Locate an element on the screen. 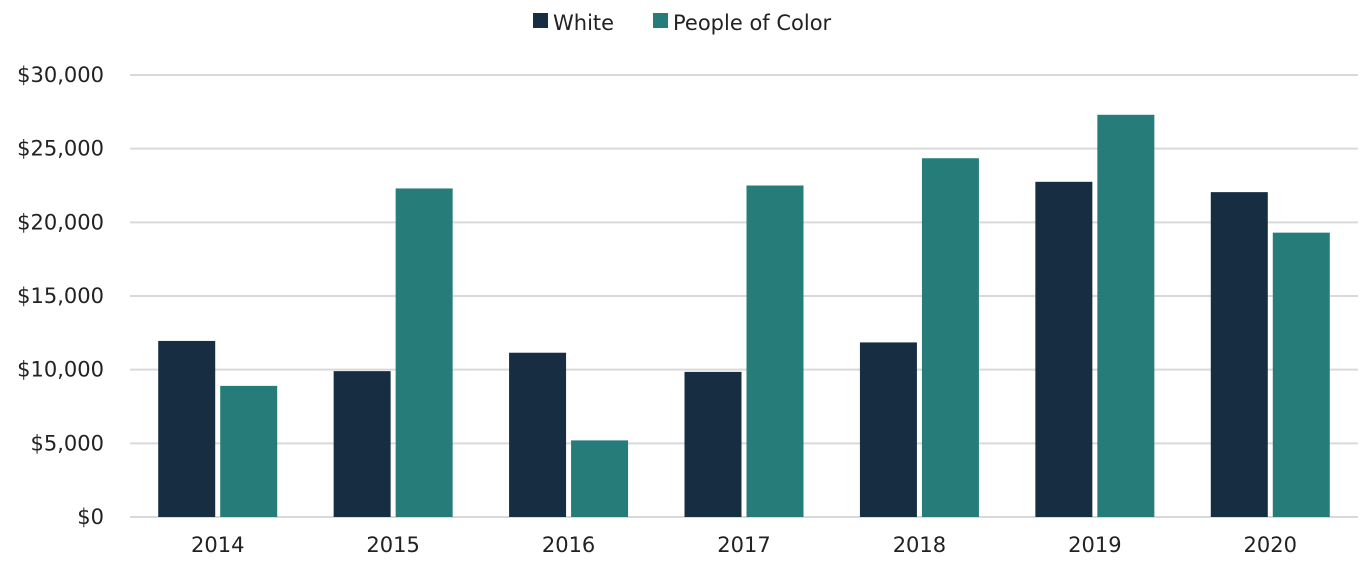 The height and width of the screenshot is (562, 1364). x-tick-label: 2019 is located at coordinates (1094, 545).